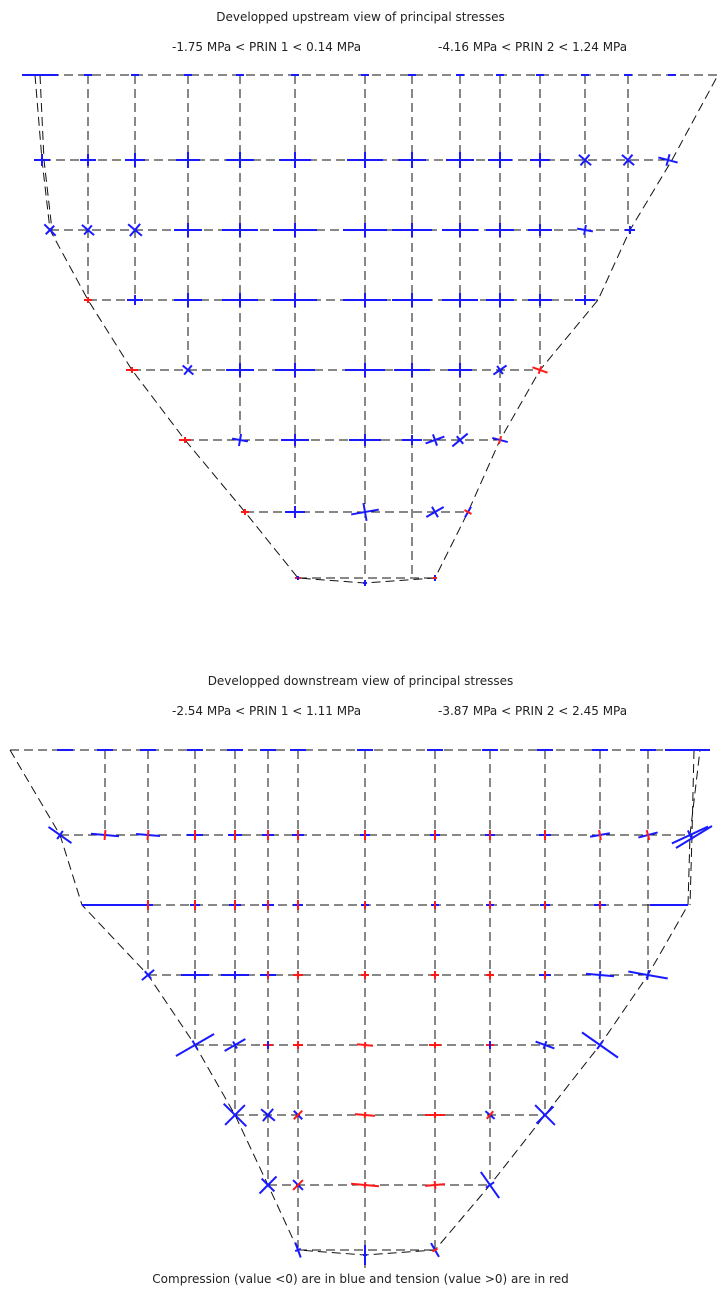 This screenshot has width=721, height=1295. What do you see at coordinates (694, 837) in the screenshot?
I see `stress-marker-prin1` at bounding box center [694, 837].